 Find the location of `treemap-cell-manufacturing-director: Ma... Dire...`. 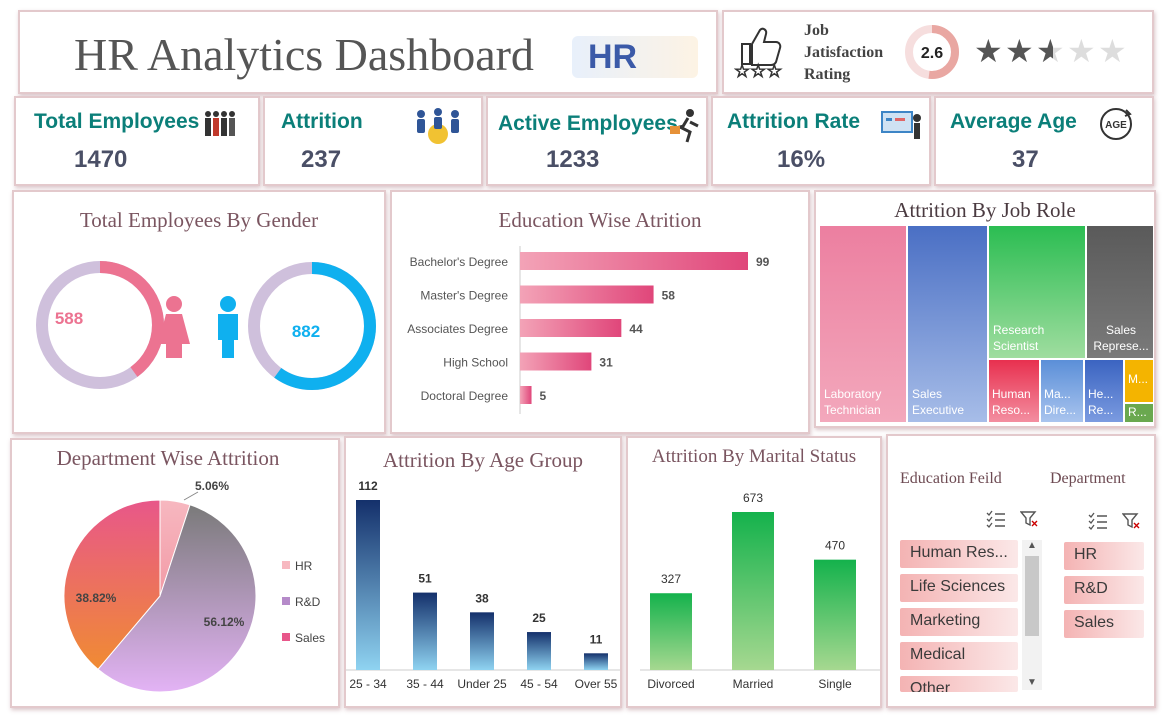

treemap-cell-manufacturing-director: Ma... Dire... is located at coordinates (1062, 391).